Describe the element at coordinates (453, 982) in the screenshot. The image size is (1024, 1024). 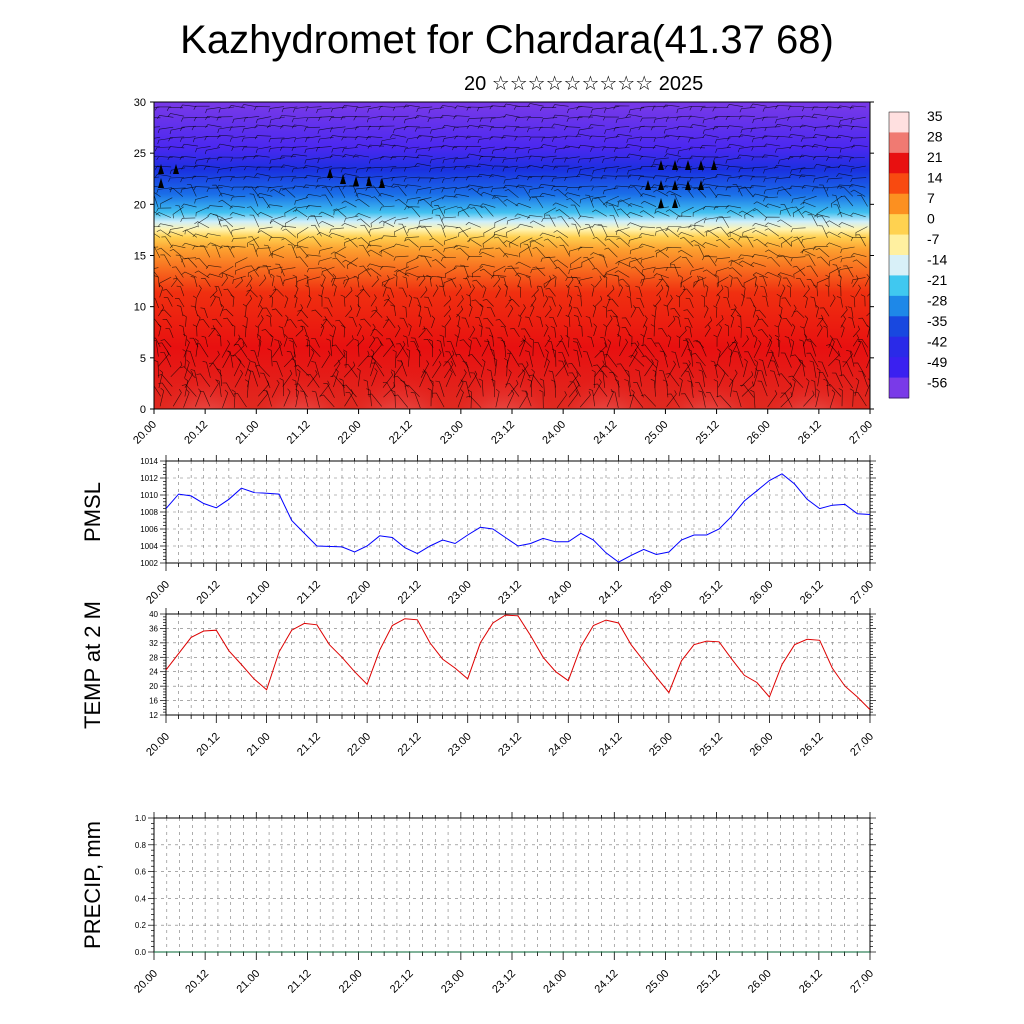
I see `x-tick-label: 23.00` at that location.